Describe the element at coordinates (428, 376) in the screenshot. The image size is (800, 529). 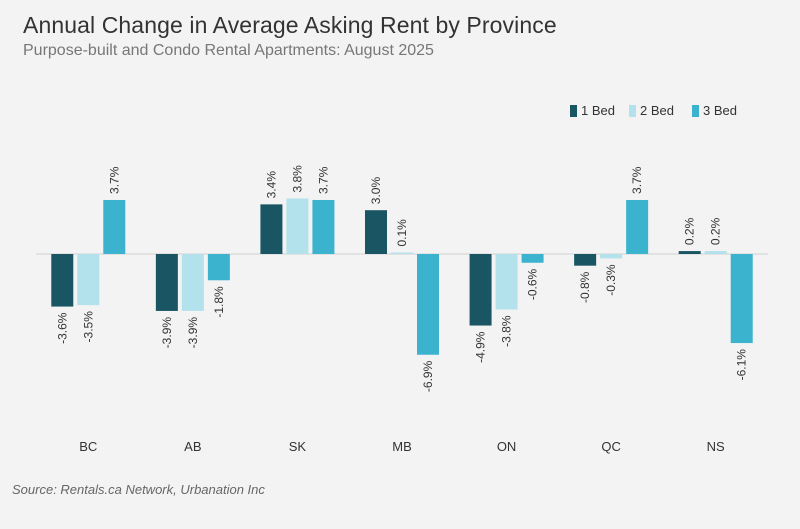
I see `data-label: -6.9%` at that location.